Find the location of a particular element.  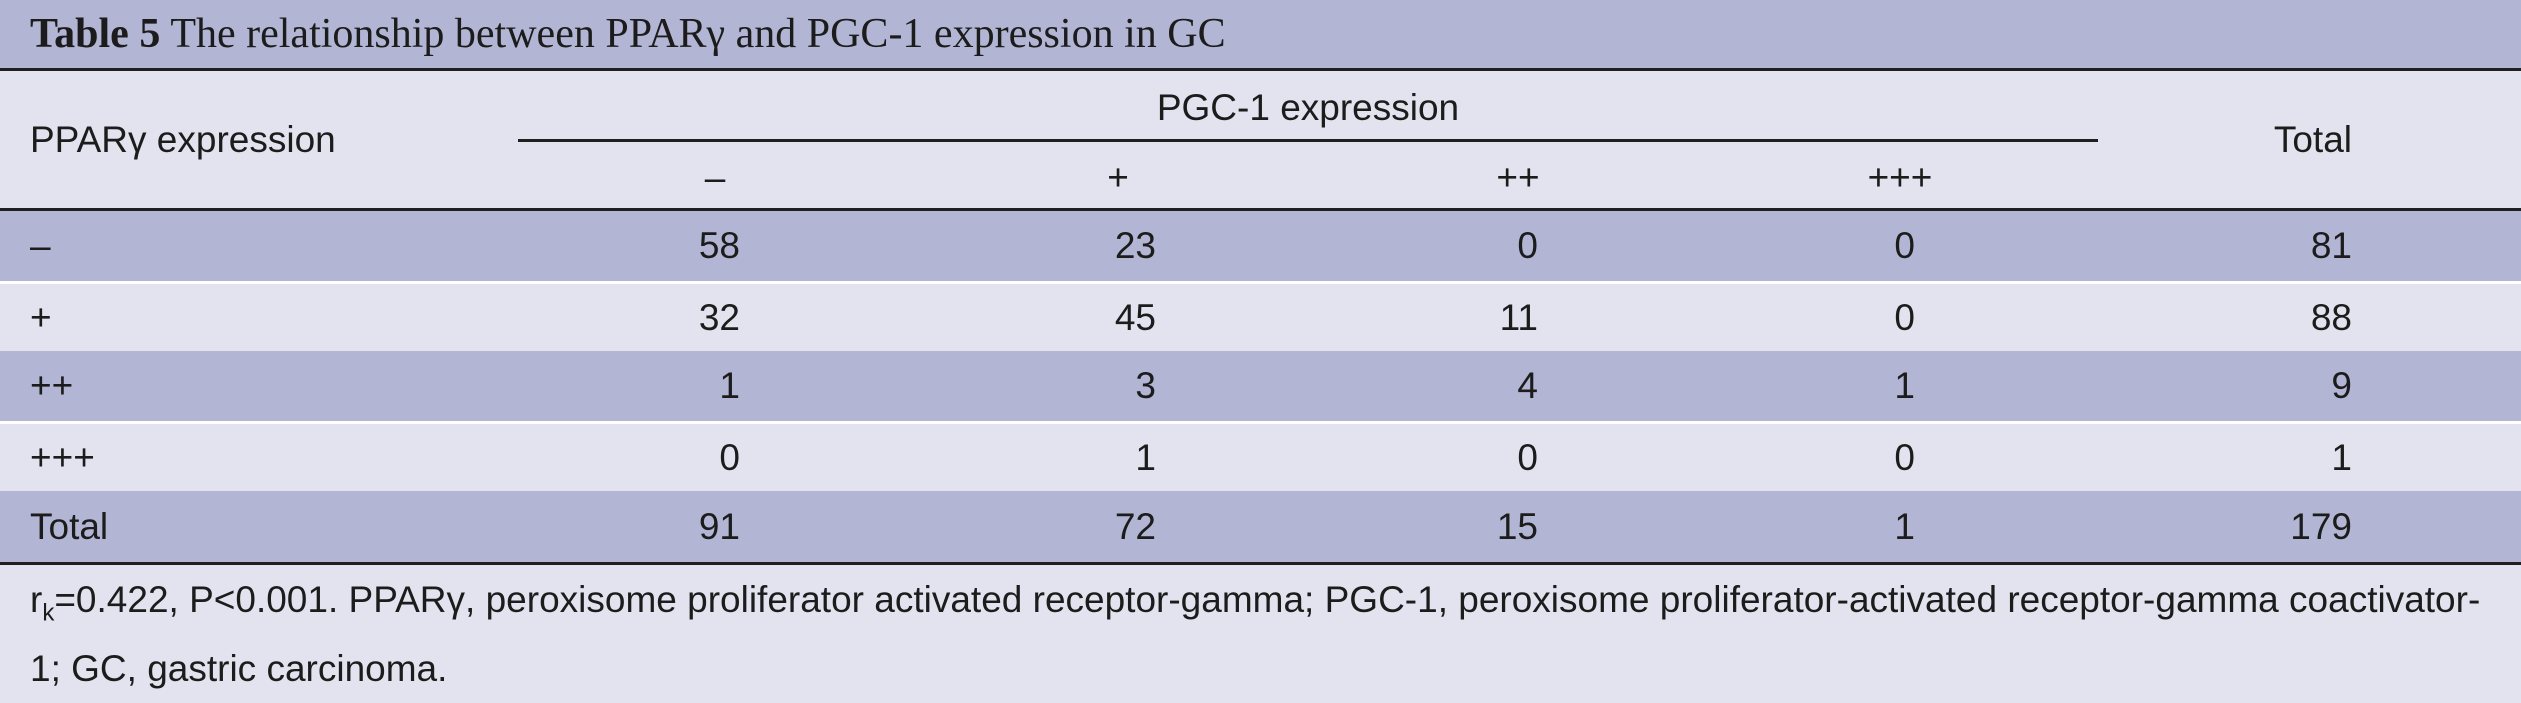

cell-total: 88 is located at coordinates (2331, 317).